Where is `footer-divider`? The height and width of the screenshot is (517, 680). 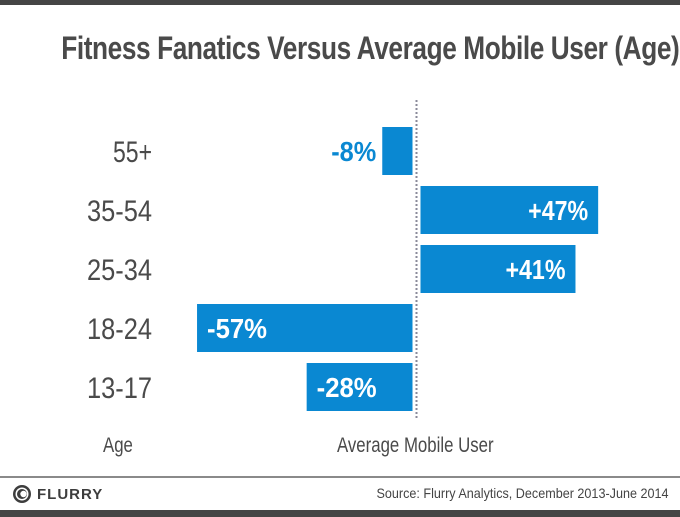
footer-divider is located at coordinates (340, 477).